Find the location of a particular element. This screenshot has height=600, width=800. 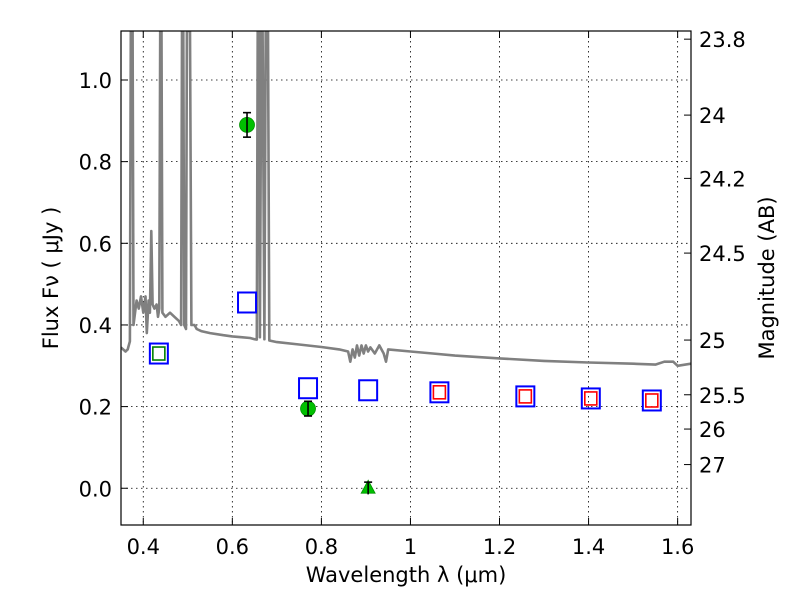

magnitude-tick-label: 25 is located at coordinates (712, 341).